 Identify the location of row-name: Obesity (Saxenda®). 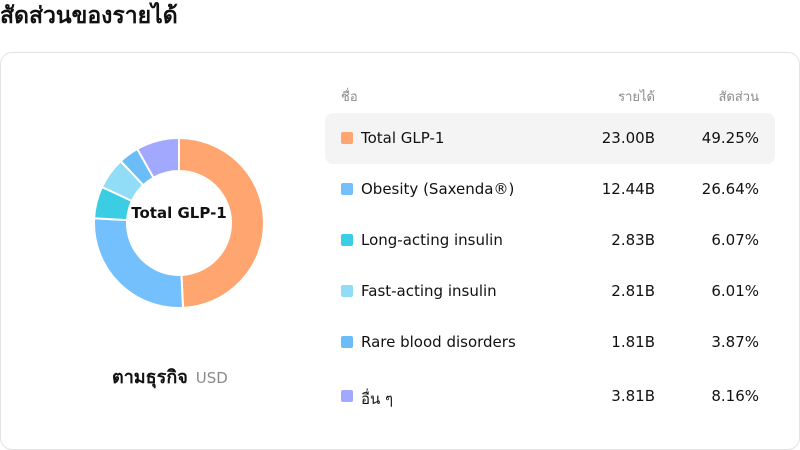
(438, 189).